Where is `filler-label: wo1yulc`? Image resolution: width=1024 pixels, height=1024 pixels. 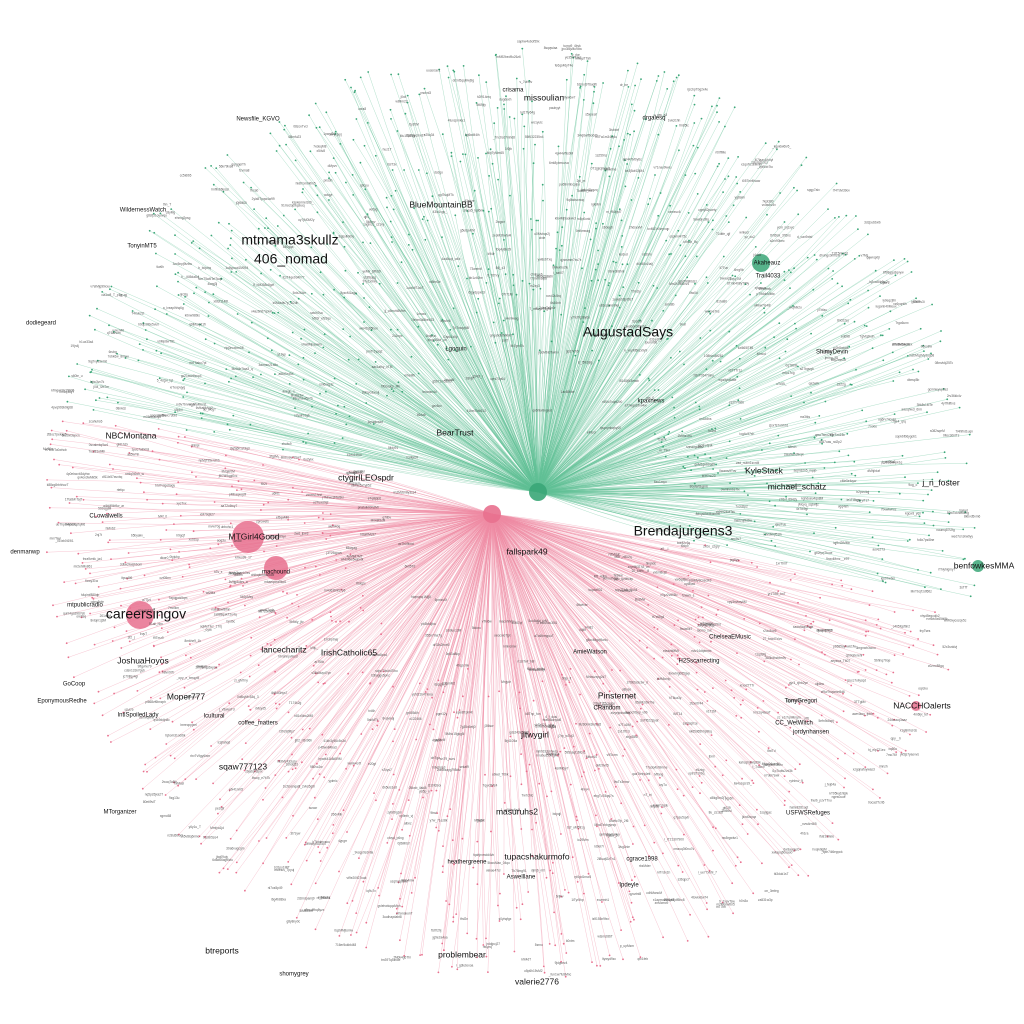
filler-label: wo1yulc is located at coordinates (537, 123).